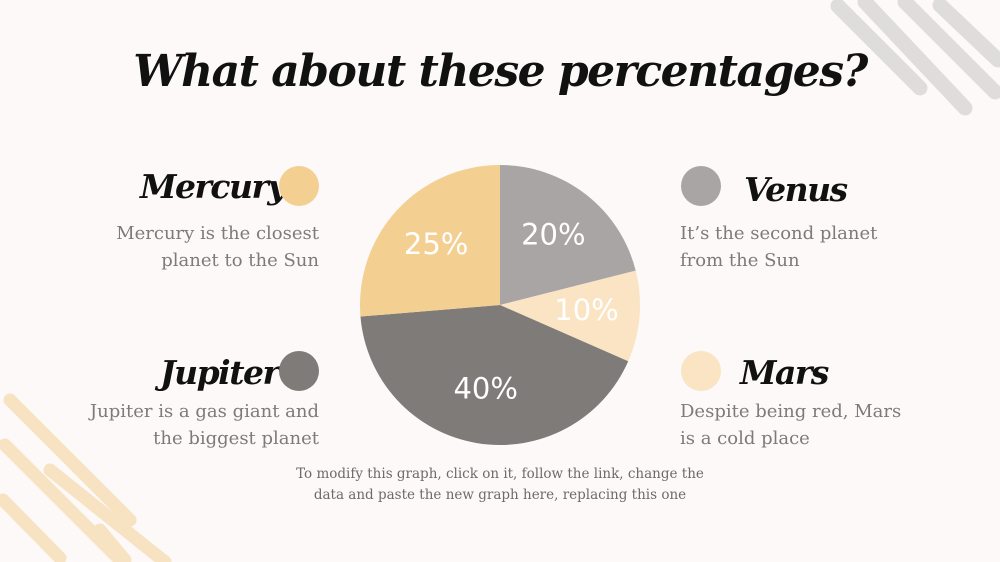 The width and height of the screenshot is (1000, 562). What do you see at coordinates (810, 247) in the screenshot?
I see `venus-description: It’s the second planet from the Sun` at bounding box center [810, 247].